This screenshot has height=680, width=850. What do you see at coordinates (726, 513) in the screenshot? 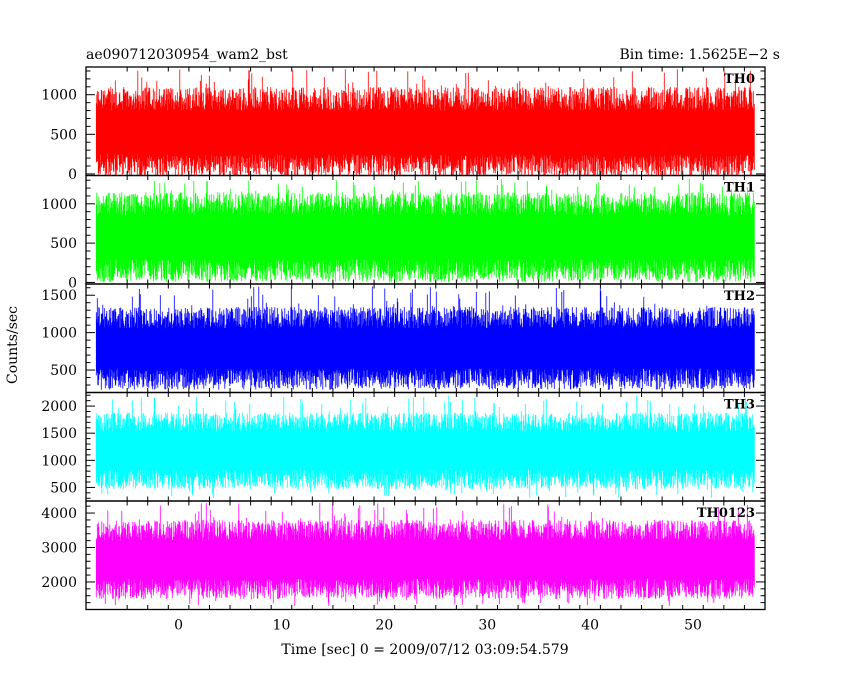
I see `panel-label-th0123: TH0123` at bounding box center [726, 513].